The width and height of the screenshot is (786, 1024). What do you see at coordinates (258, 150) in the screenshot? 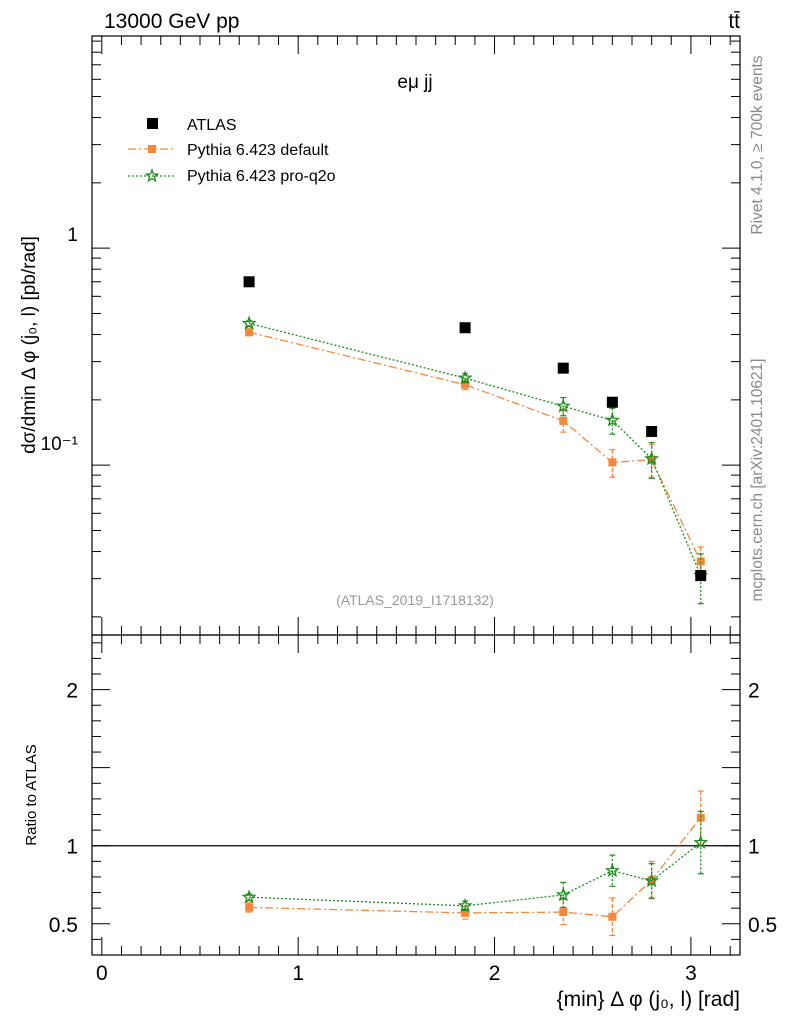
I see `legend-label-default: Pythia 6.423 default` at bounding box center [258, 150].